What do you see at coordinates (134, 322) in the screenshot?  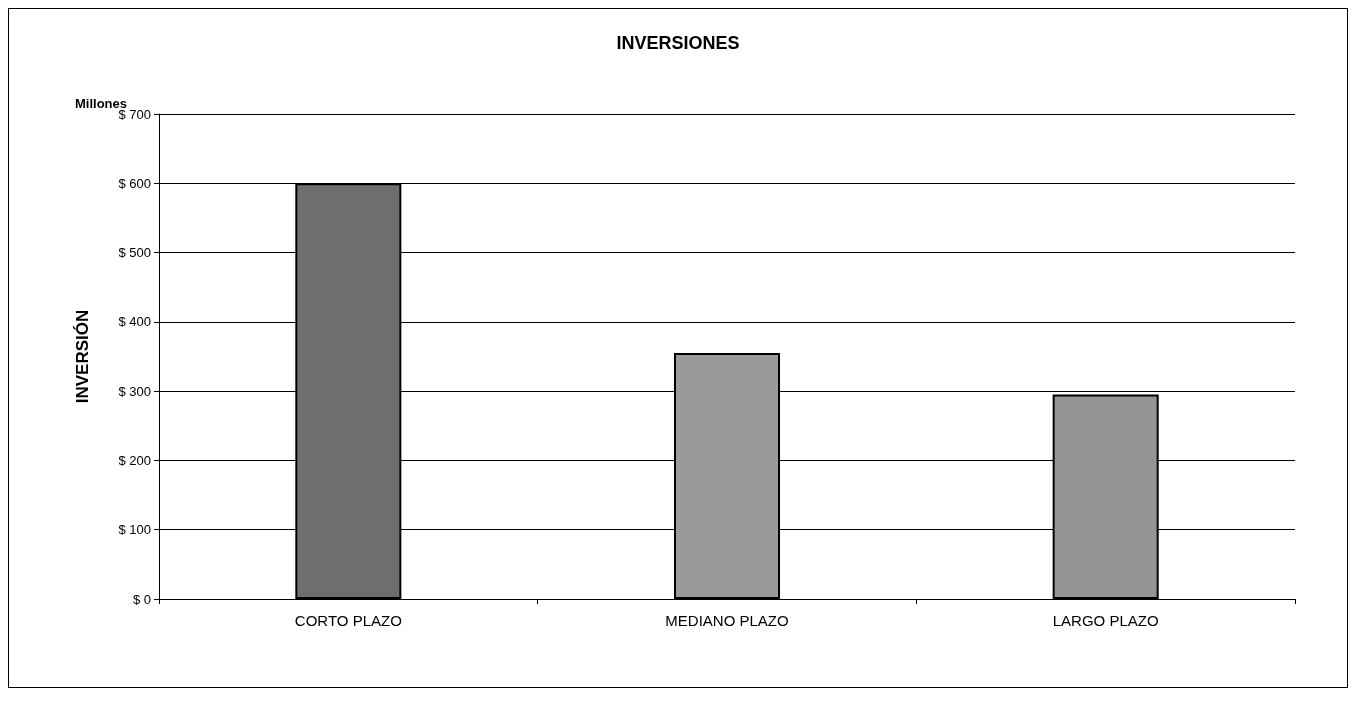 I see `y-tick-label: $ 400` at bounding box center [134, 322].